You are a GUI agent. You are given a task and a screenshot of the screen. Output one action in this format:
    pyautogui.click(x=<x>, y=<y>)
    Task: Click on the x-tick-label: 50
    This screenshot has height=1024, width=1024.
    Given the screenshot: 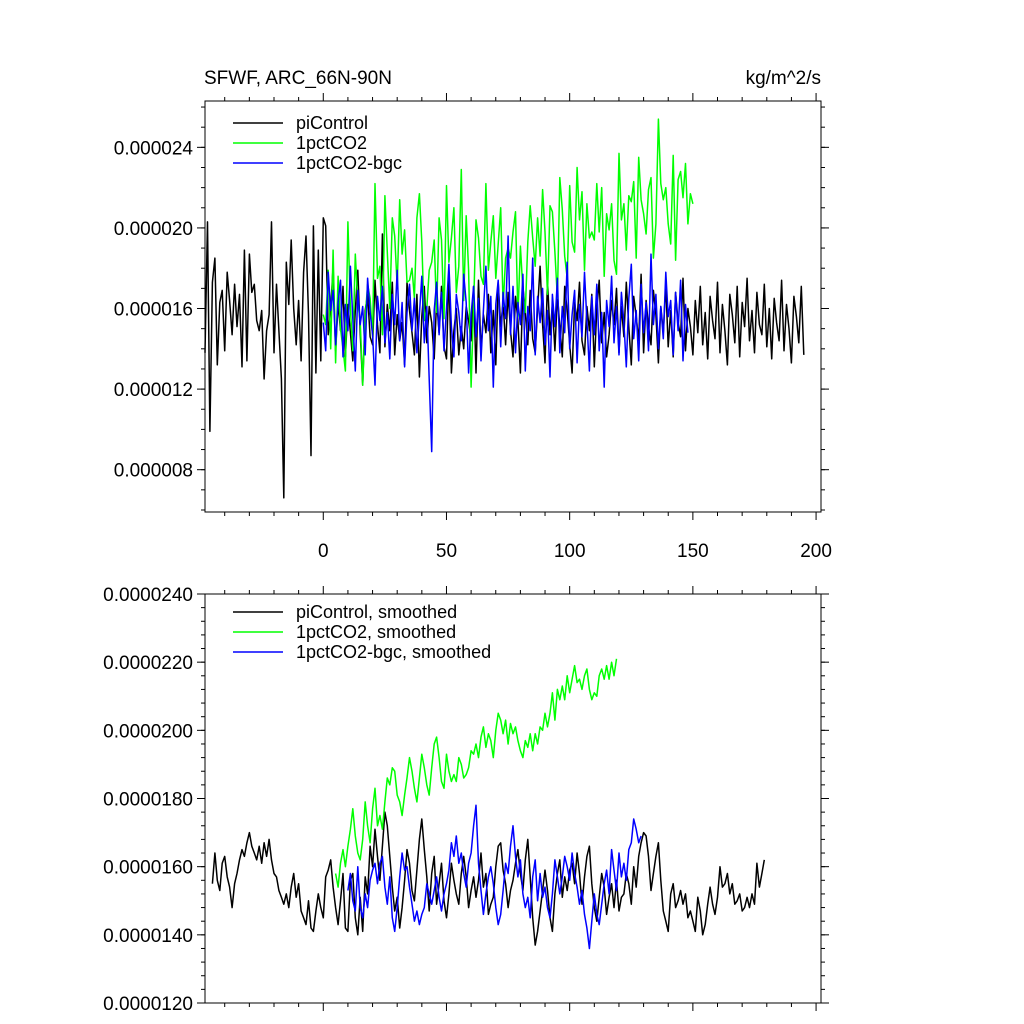 What is the action you would take?
    pyautogui.click(x=446, y=551)
    